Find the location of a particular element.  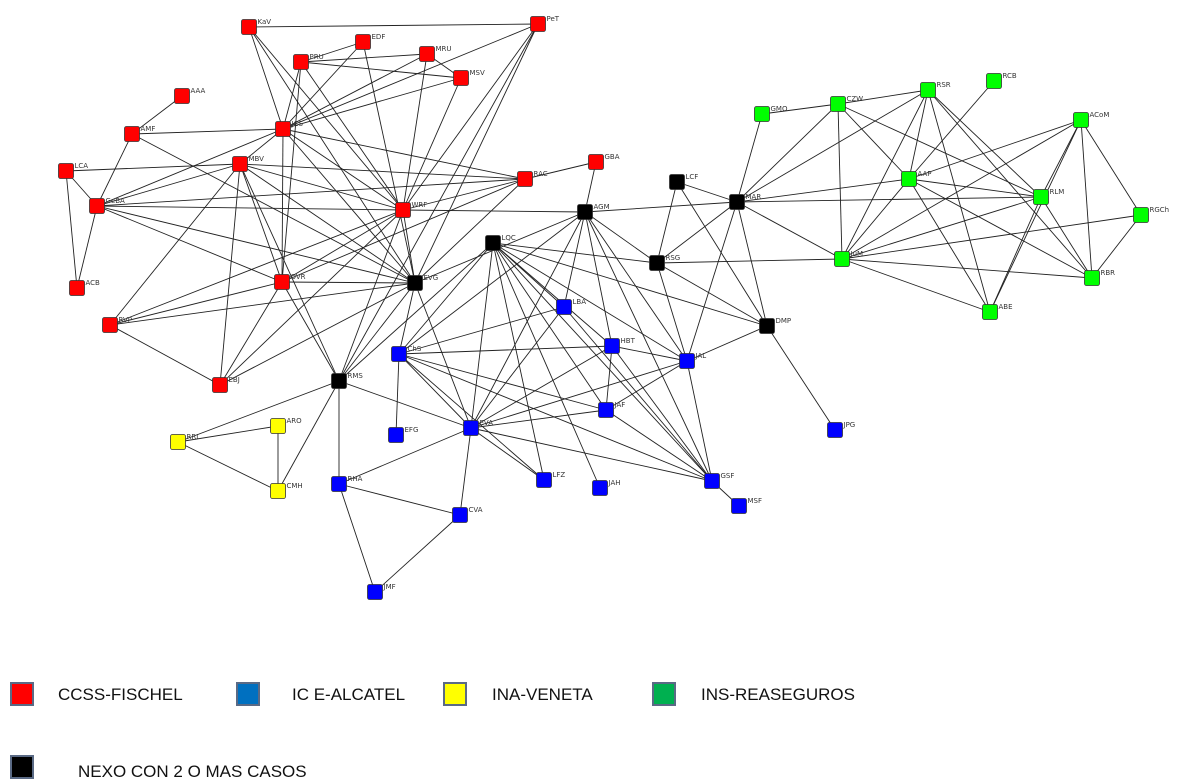

node-box-rcb is located at coordinates (994, 81).